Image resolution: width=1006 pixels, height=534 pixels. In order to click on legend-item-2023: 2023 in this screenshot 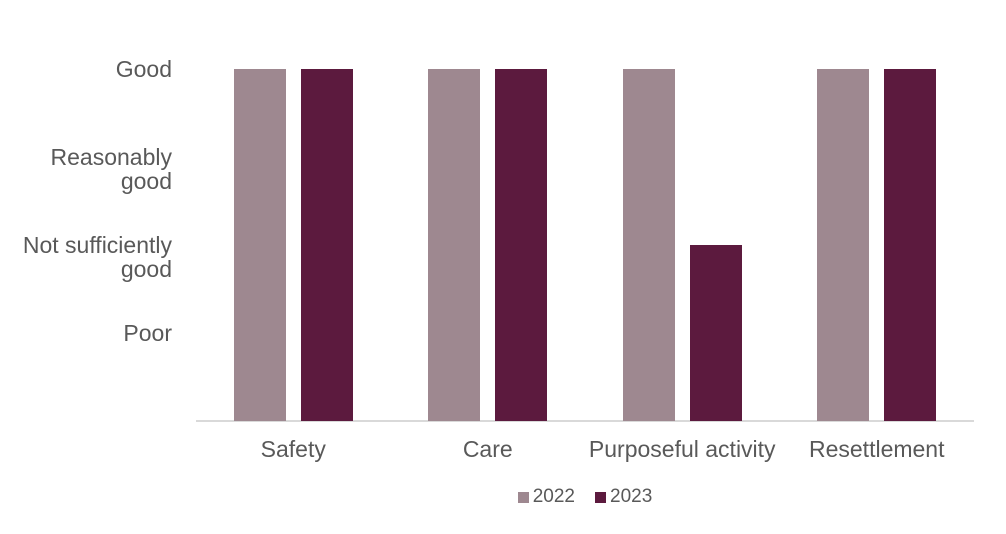, I will do `click(623, 497)`.